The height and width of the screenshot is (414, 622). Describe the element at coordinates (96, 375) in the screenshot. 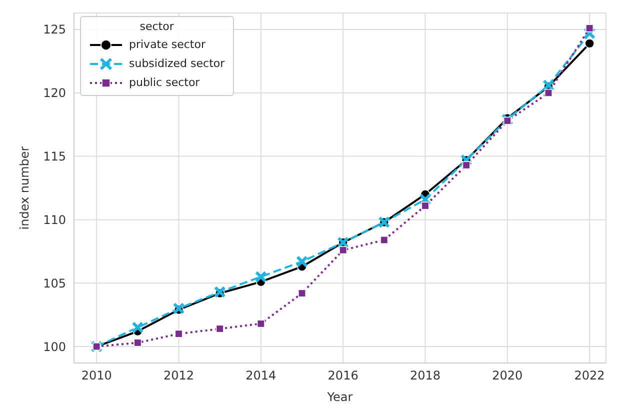

I see `x-tick-label: 2010` at that location.